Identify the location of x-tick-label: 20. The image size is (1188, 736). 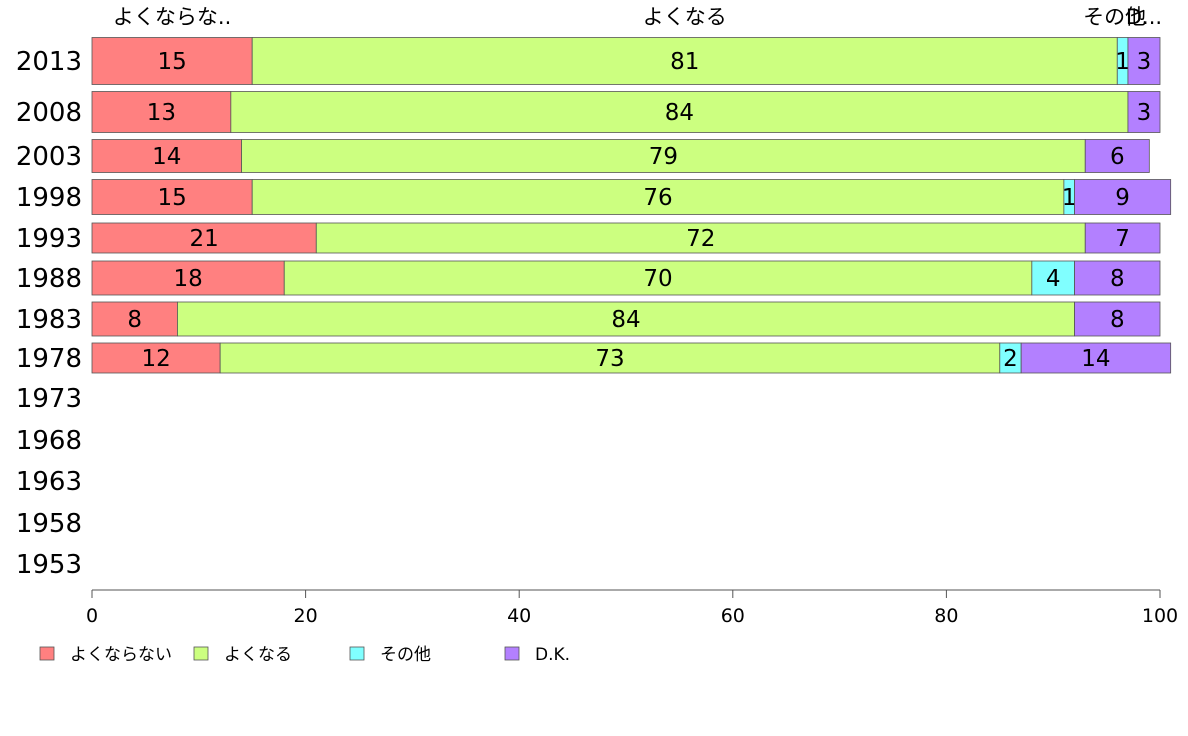
(306, 616).